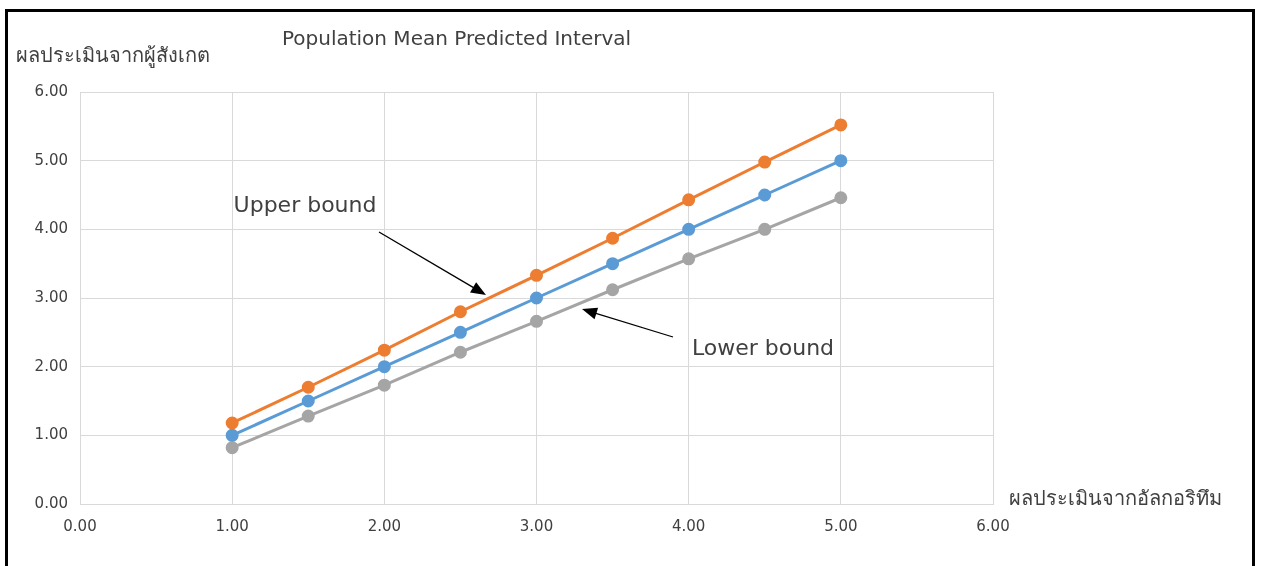  I want to click on y-tick-label: 0.00, so click(51, 502).